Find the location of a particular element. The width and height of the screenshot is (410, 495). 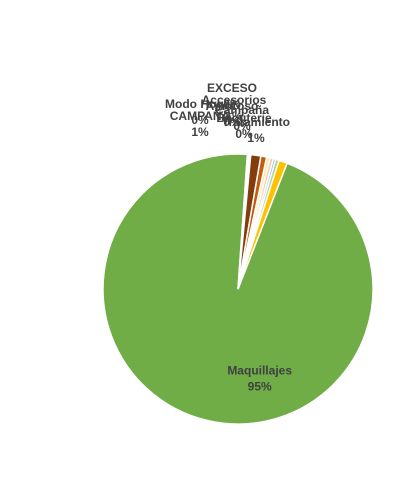

pie-label-name: Amoroso is located at coordinates (232, 106).